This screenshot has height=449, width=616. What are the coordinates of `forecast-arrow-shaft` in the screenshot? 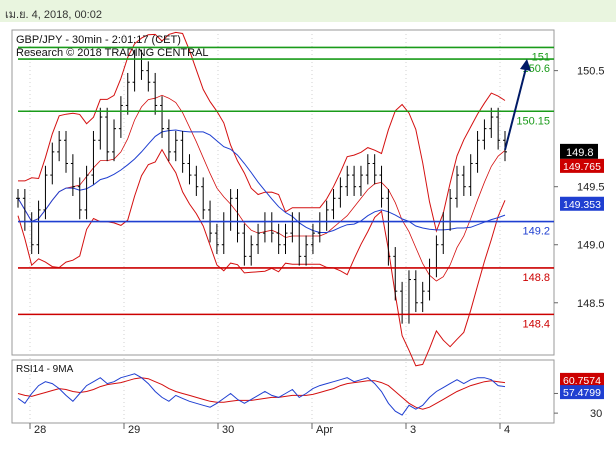 It's located at (515, 109).